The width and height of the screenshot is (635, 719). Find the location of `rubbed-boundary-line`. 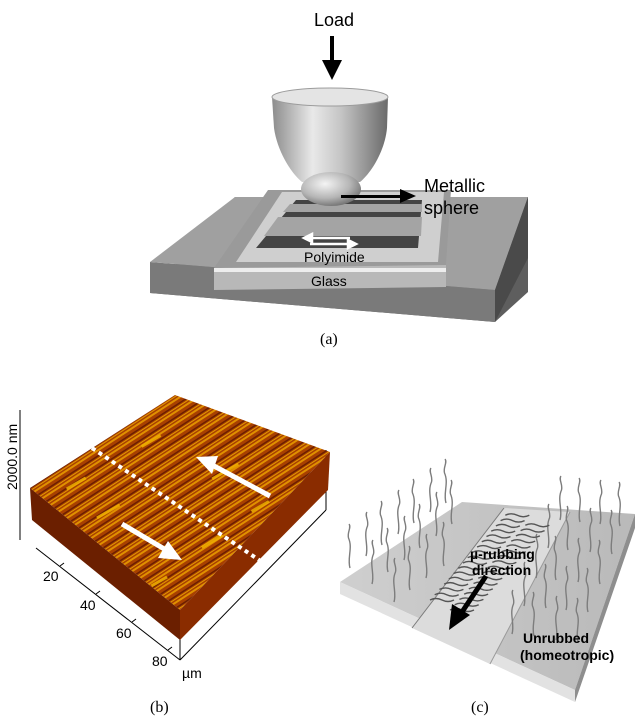

rubbed-boundary-line is located at coordinates (177, 505).